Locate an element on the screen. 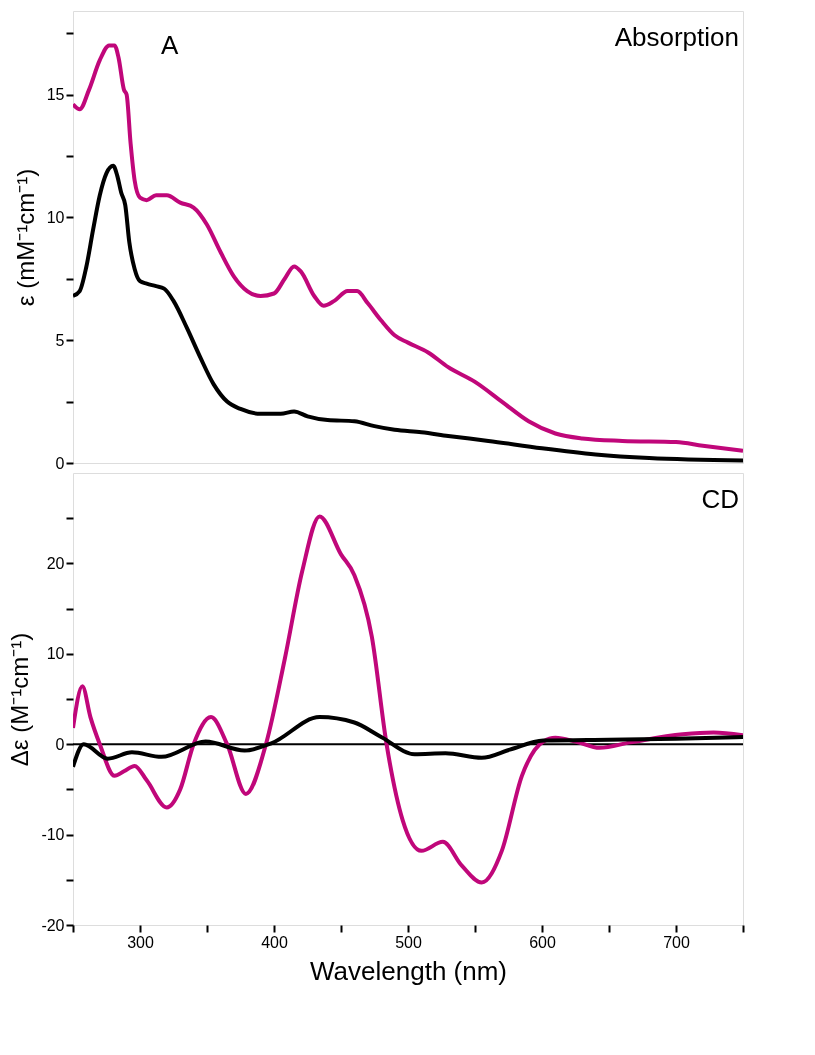 Image resolution: width=815 pixels, height=1055 pixels. x-tick-label: 400 is located at coordinates (274, 942).